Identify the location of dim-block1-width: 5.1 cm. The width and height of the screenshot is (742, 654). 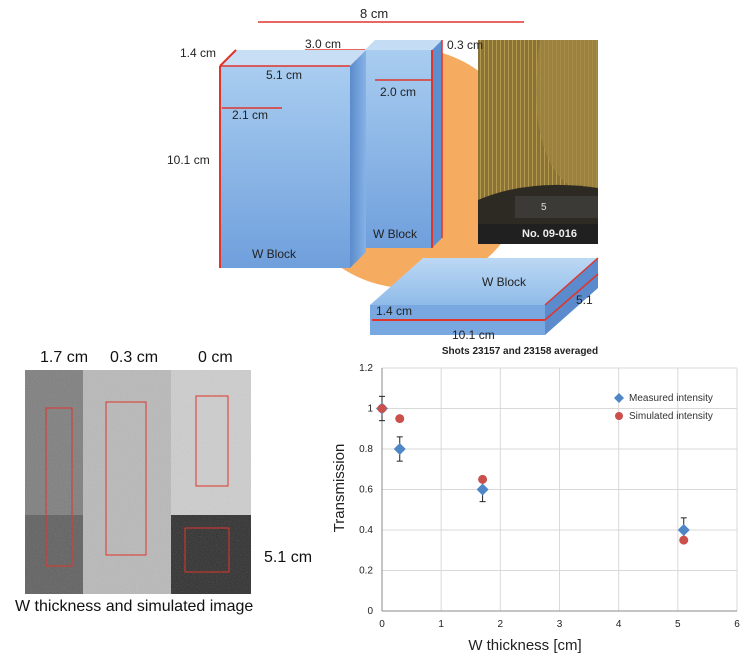
(284, 75).